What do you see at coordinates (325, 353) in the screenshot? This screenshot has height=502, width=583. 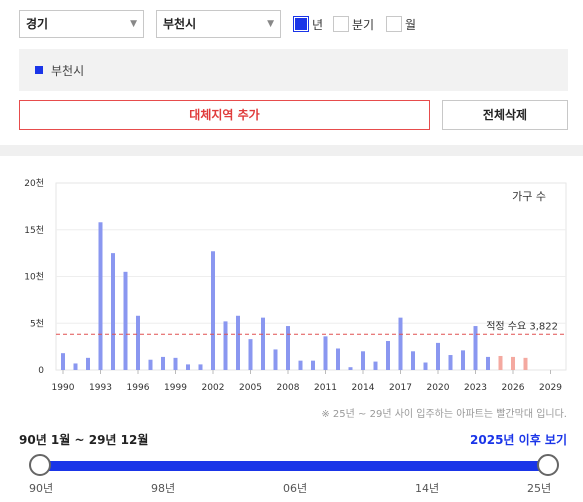 I see `bar-2011` at bounding box center [325, 353].